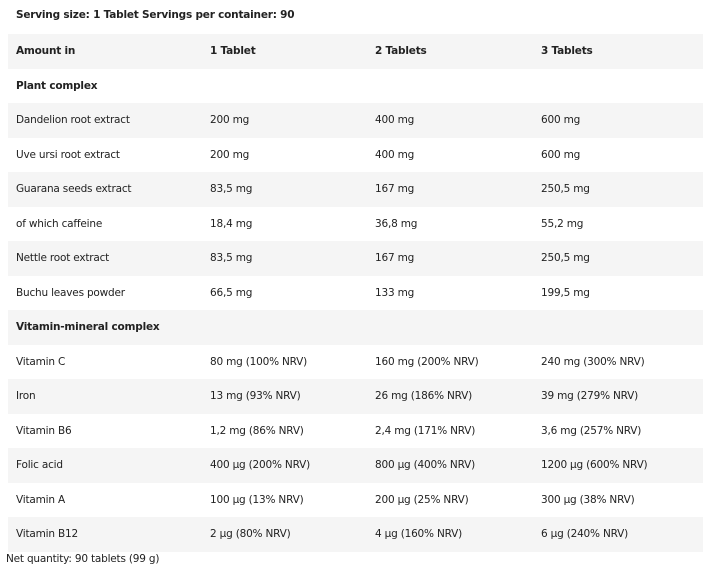 The height and width of the screenshot is (572, 711). I want to click on table-cell: Folic acid, so click(39, 465).